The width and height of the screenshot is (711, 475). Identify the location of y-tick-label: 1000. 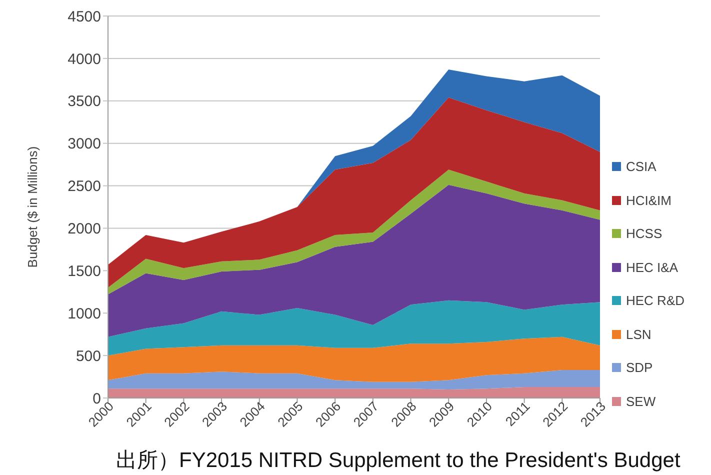
(84, 313).